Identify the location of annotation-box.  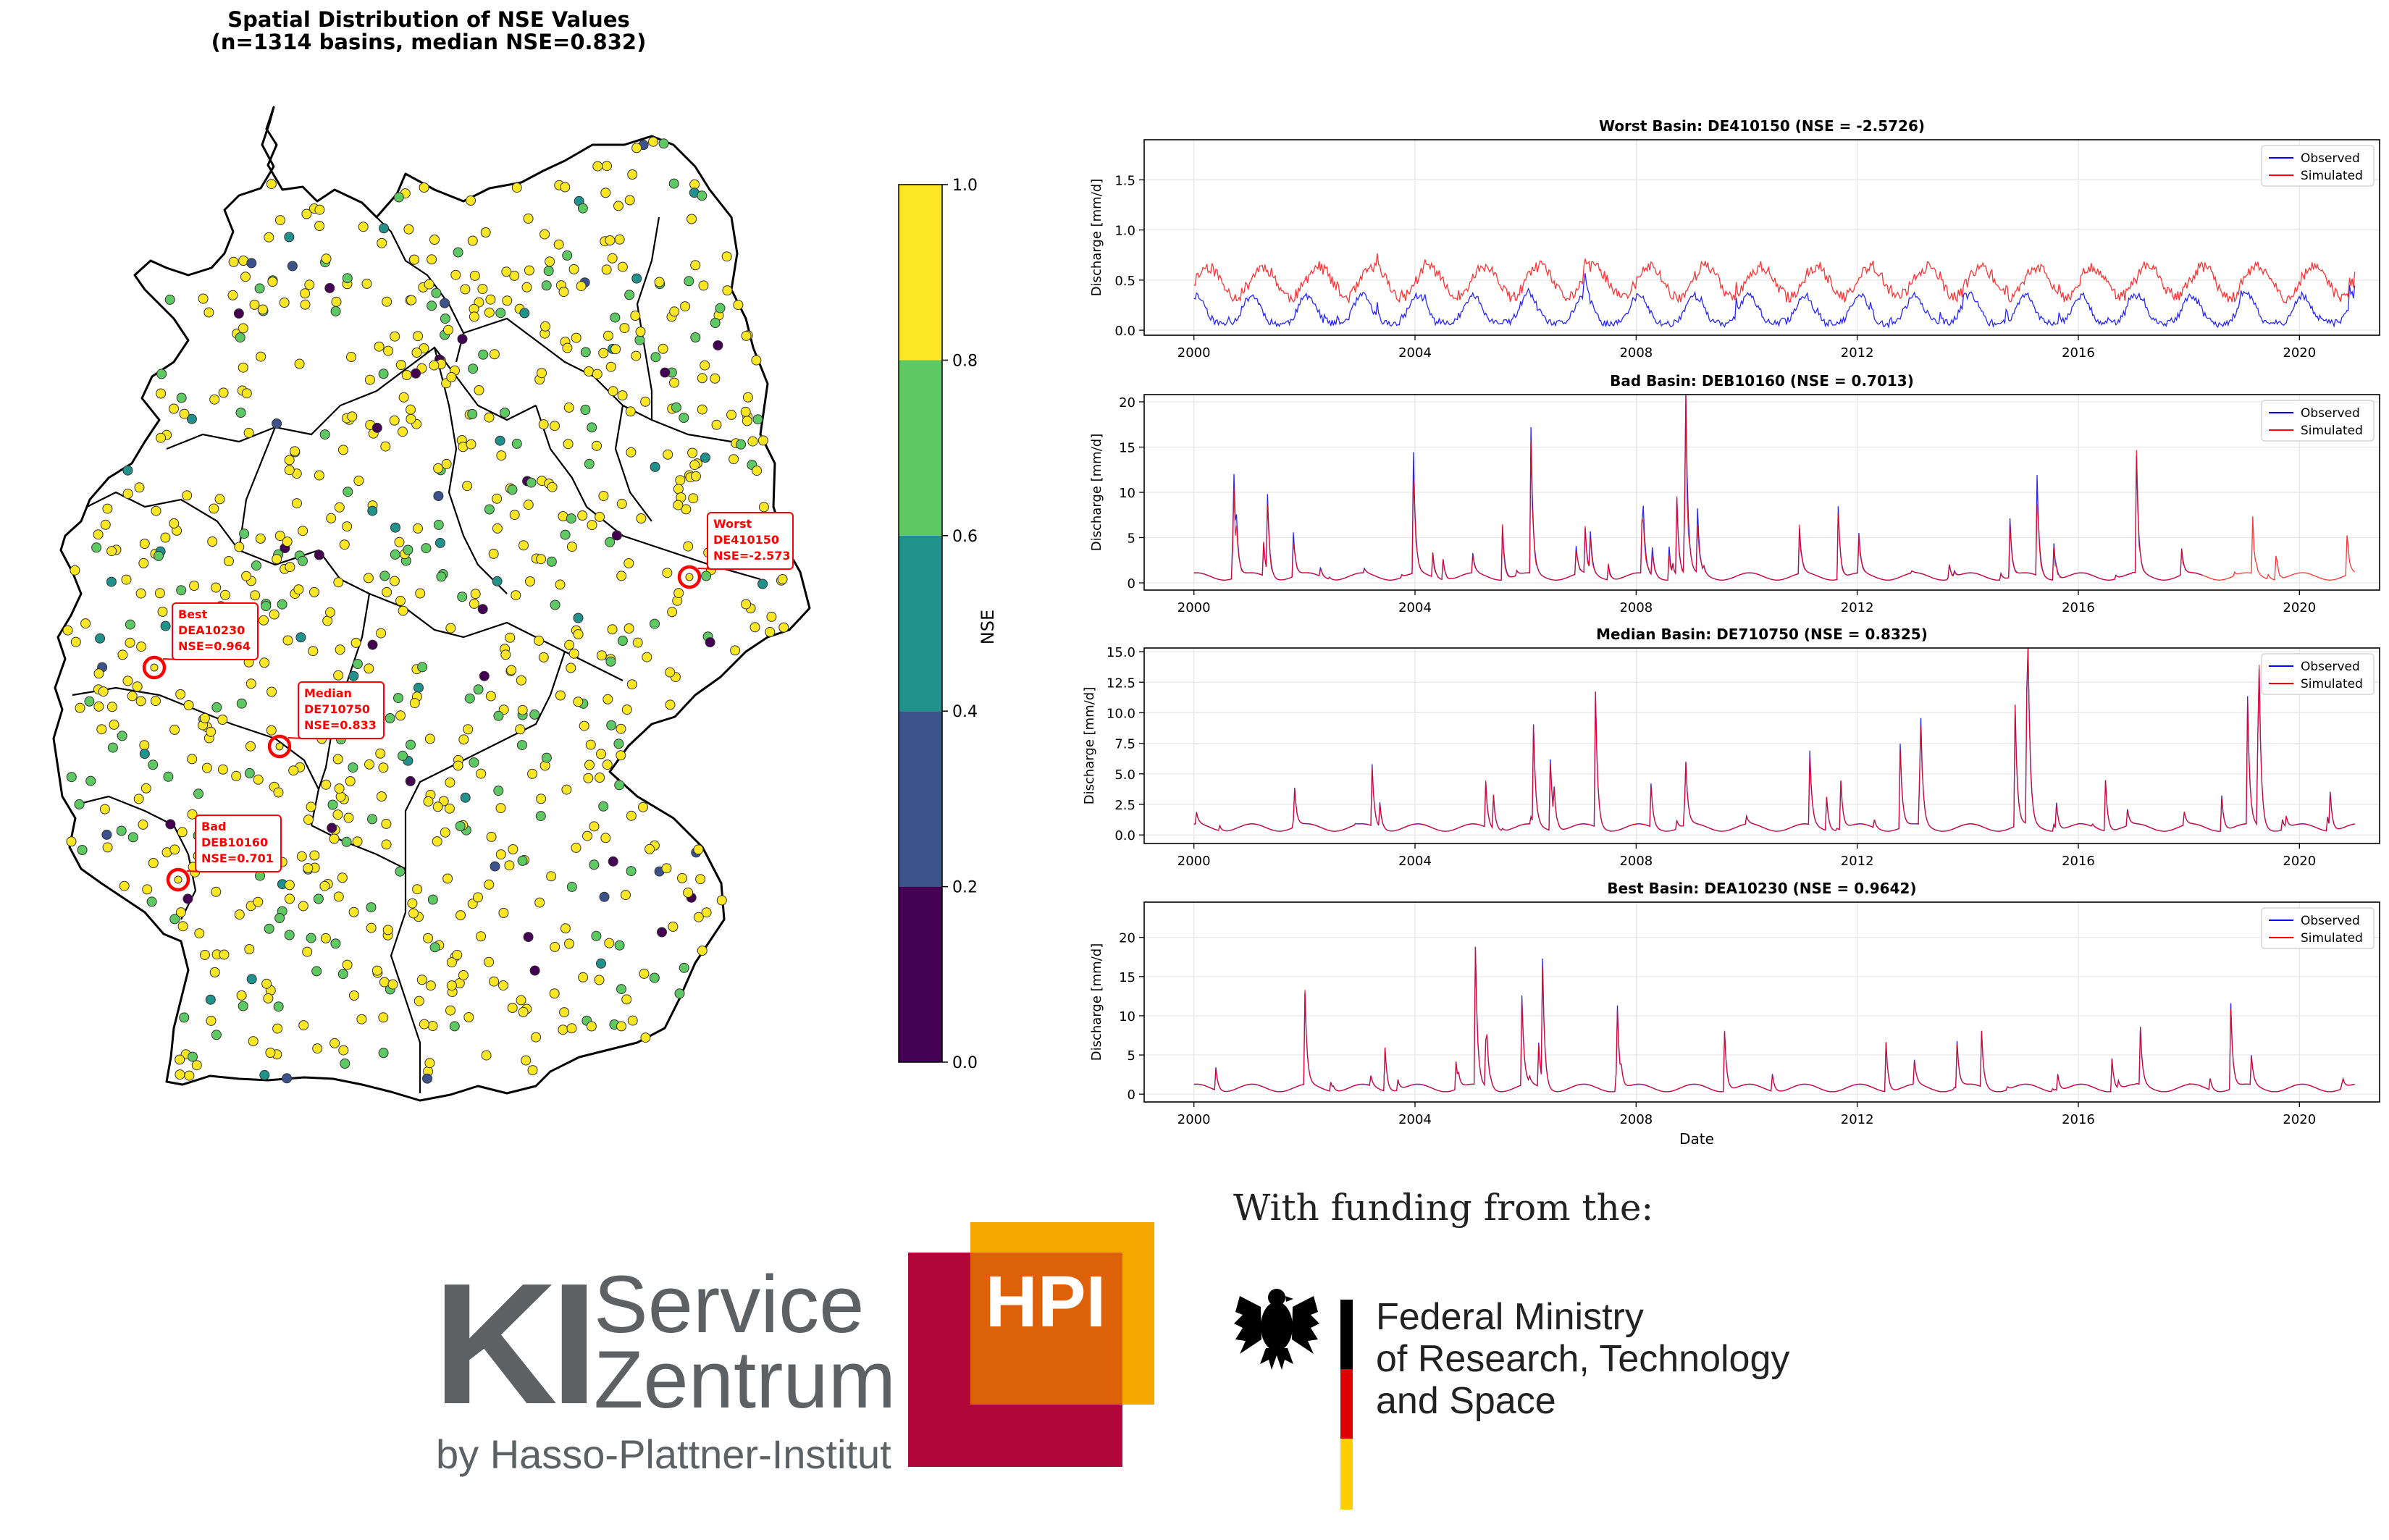
(215, 631).